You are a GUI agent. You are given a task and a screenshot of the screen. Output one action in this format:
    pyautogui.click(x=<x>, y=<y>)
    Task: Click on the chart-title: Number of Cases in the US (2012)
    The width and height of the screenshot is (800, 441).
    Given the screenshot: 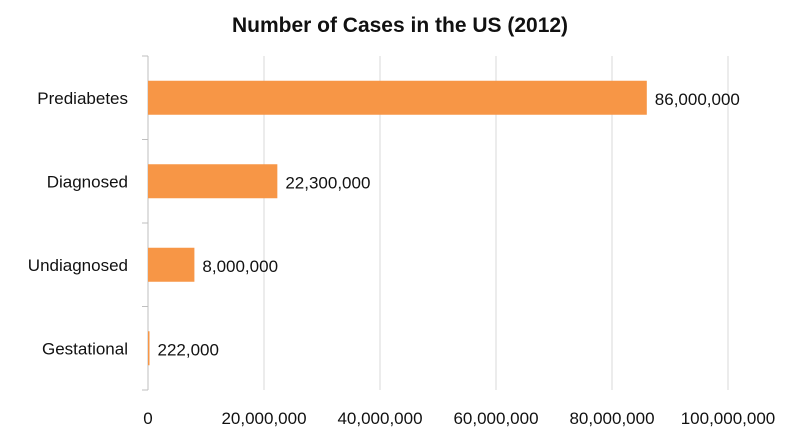 What is the action you would take?
    pyautogui.click(x=400, y=25)
    